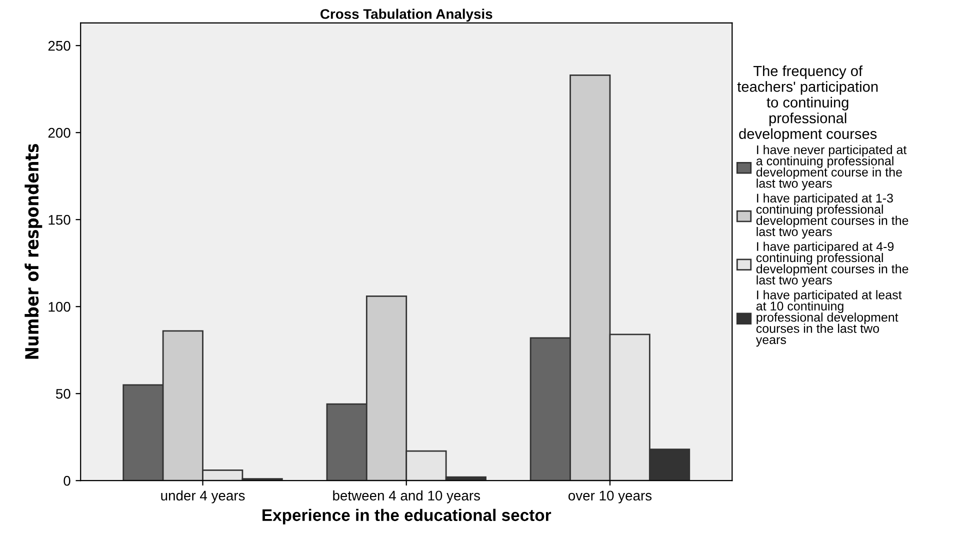 Image resolution: width=971 pixels, height=534 pixels. What do you see at coordinates (406, 15) in the screenshot?
I see `chart-title: Cross Tabulation Analysis` at bounding box center [406, 15].